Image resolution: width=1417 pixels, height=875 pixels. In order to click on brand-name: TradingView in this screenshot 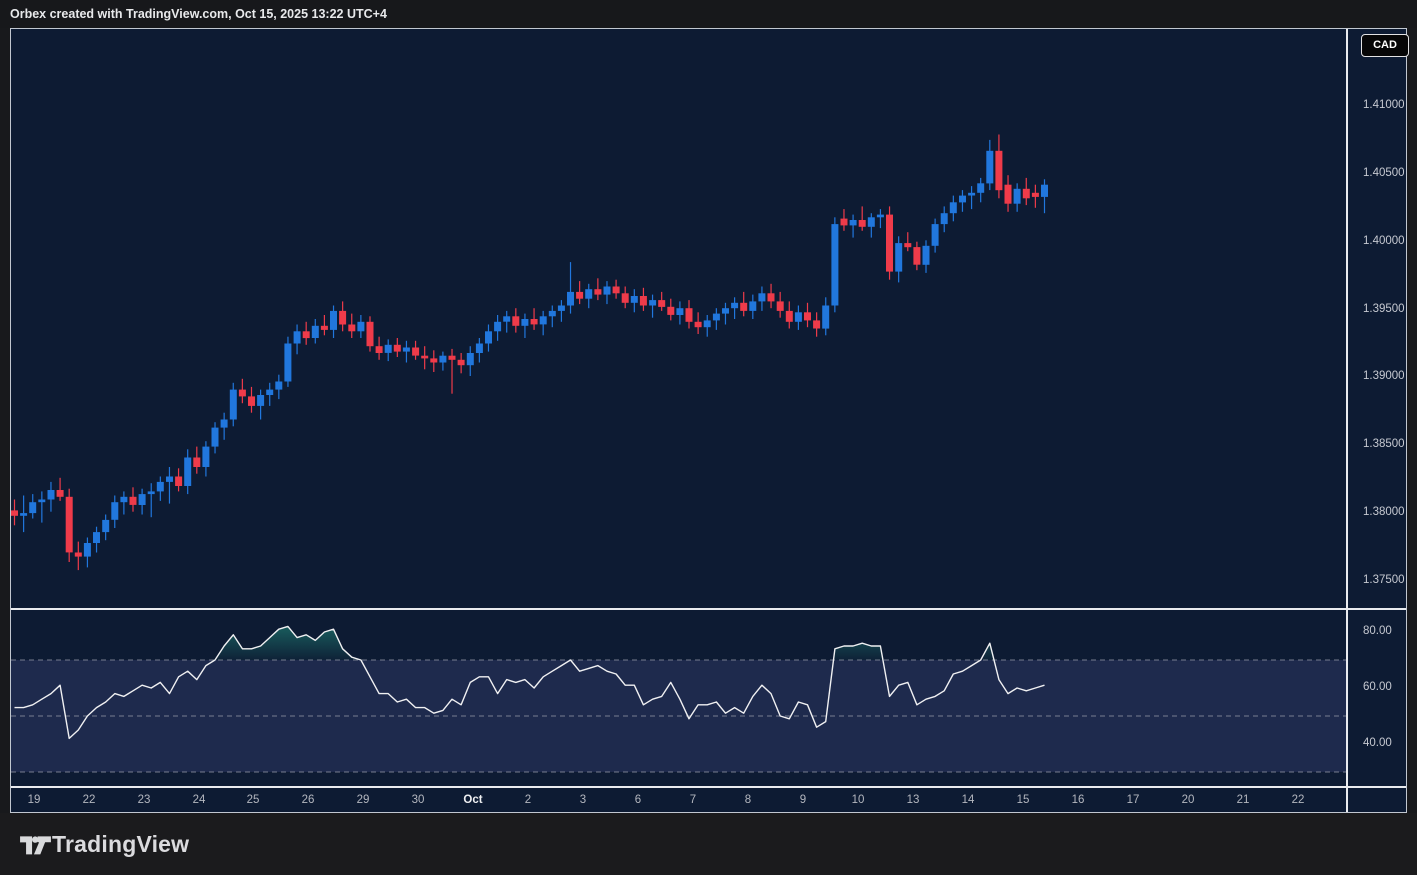, I will do `click(121, 844)`.